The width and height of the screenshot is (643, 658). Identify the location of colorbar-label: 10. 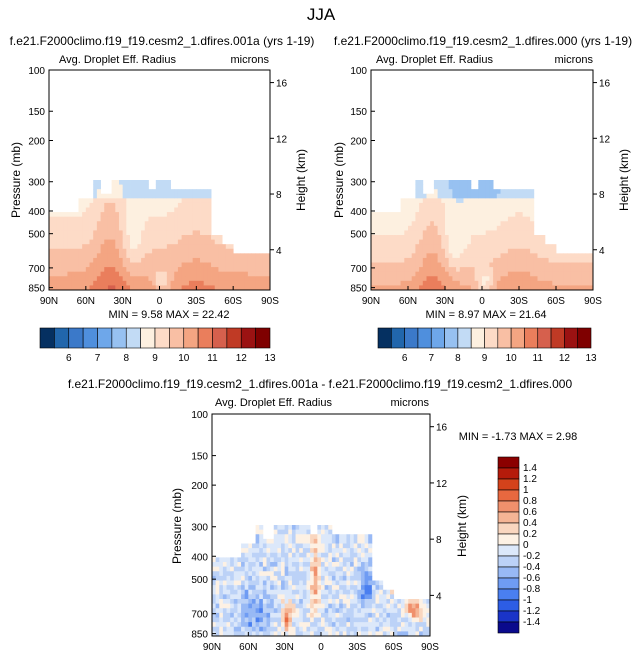
(512, 358).